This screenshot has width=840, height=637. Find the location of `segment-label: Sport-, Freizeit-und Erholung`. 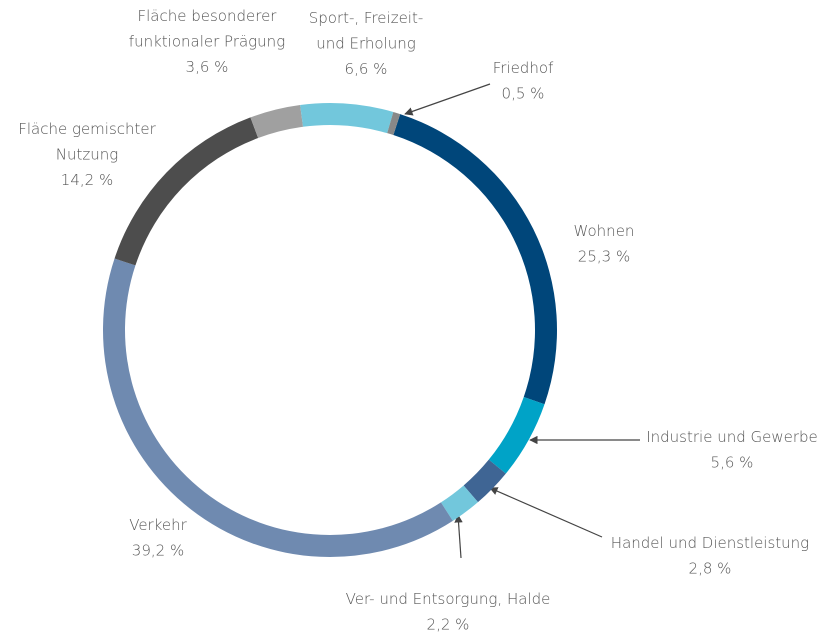

segment-label: Sport-, Freizeit-und Erholung is located at coordinates (366, 31).